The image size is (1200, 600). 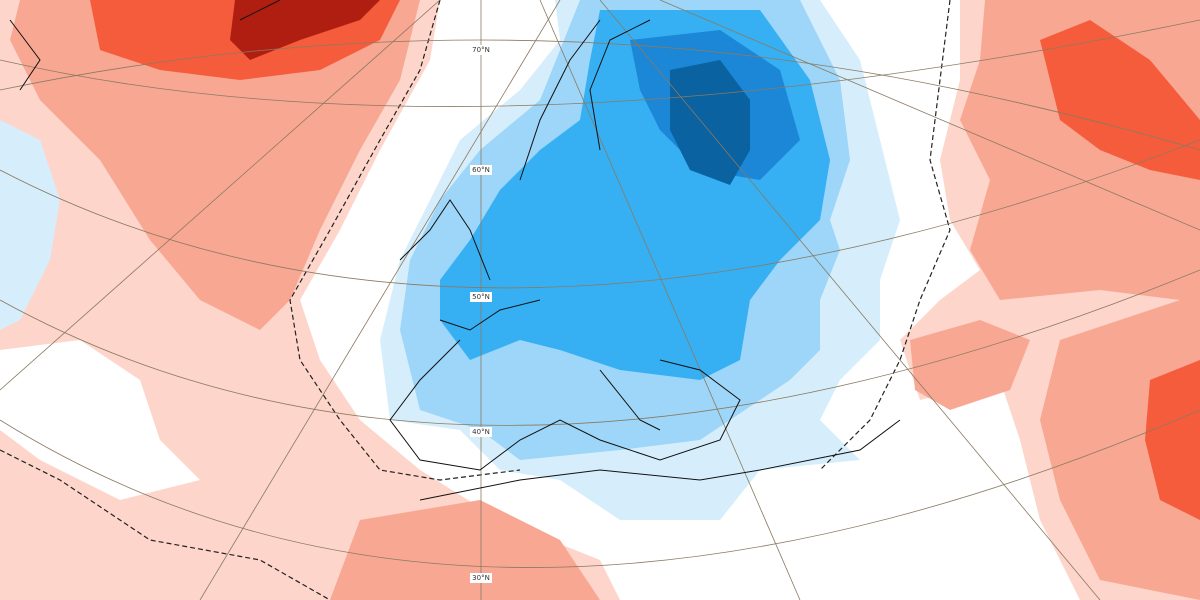 I want to click on warm-strong-east, so click(x=1120, y=100).